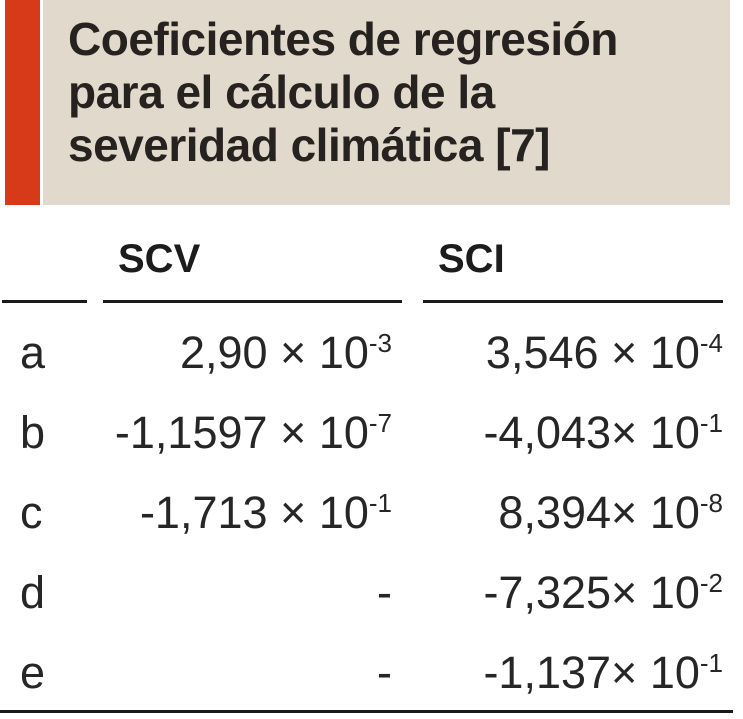 The image size is (743, 719). I want to click on table-bottom-divider, so click(366, 711).